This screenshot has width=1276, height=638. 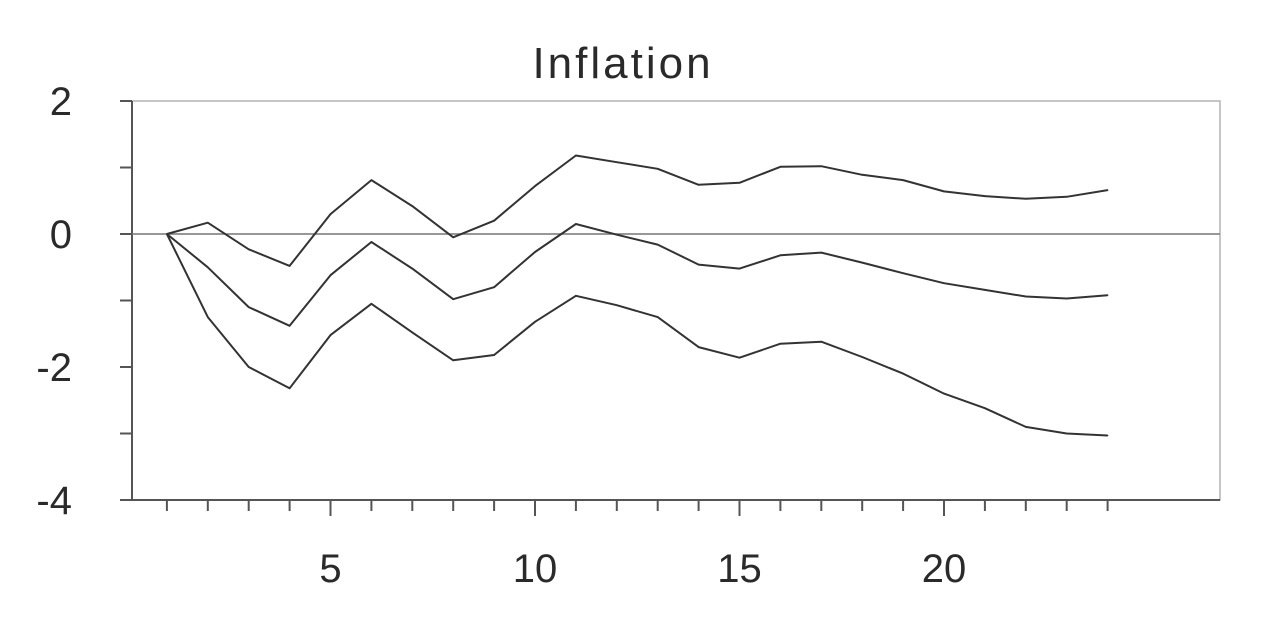 What do you see at coordinates (330, 569) in the screenshot?
I see `x-tick-label: 5` at bounding box center [330, 569].